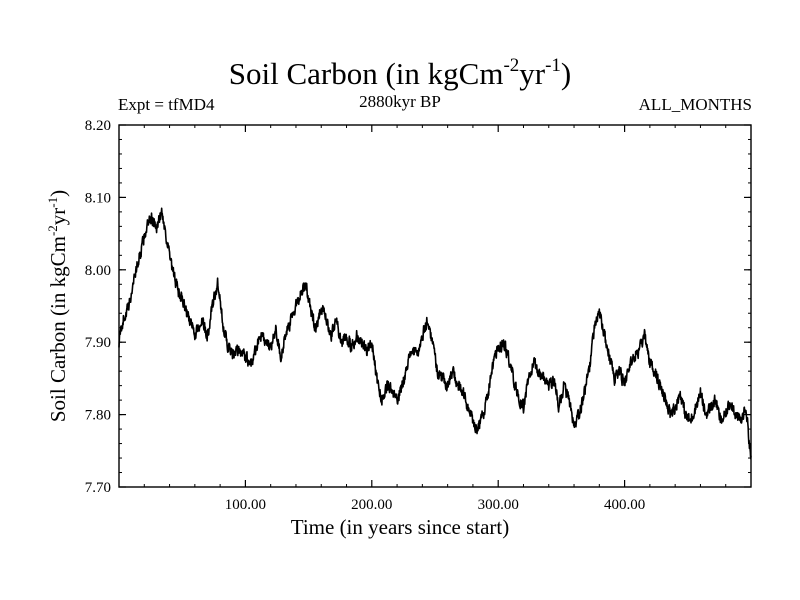 This screenshot has height=600, width=800. What do you see at coordinates (58, 329) in the screenshot?
I see `ylabel-main-text: Soil Carbon (in kgCm` at bounding box center [58, 329].